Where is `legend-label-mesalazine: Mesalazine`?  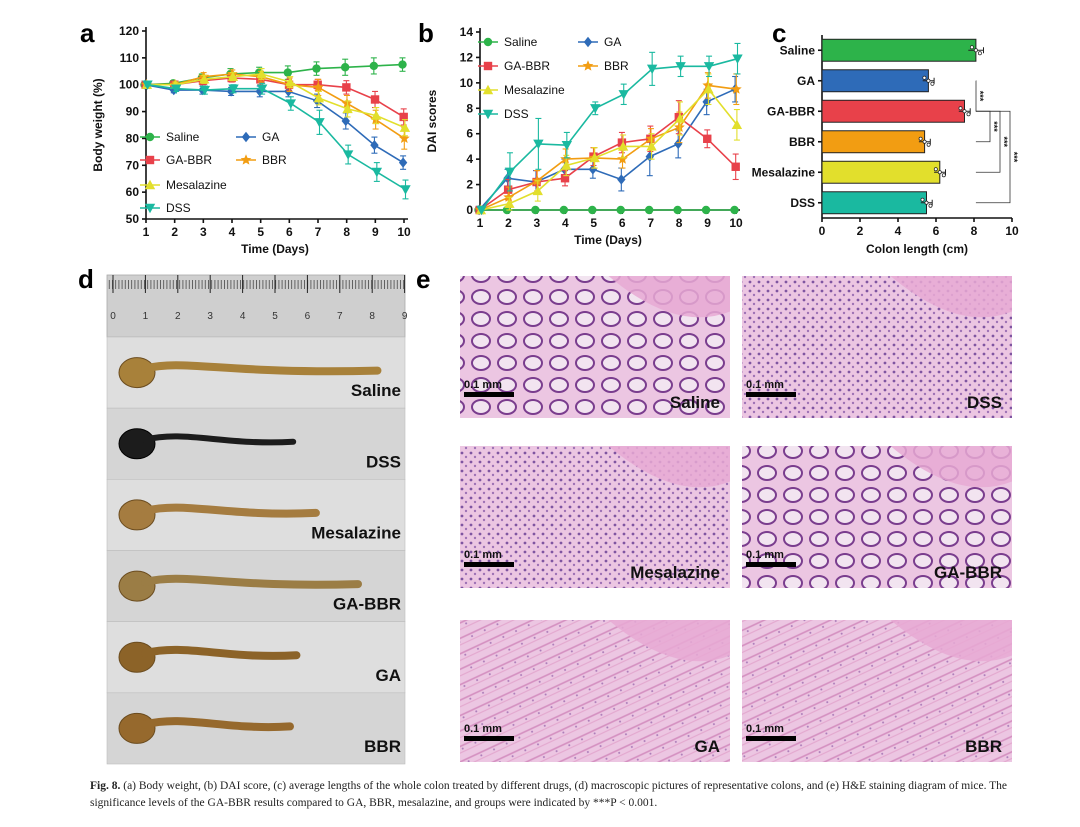
legend-label-mesalazine: Mesalazine is located at coordinates (196, 185).